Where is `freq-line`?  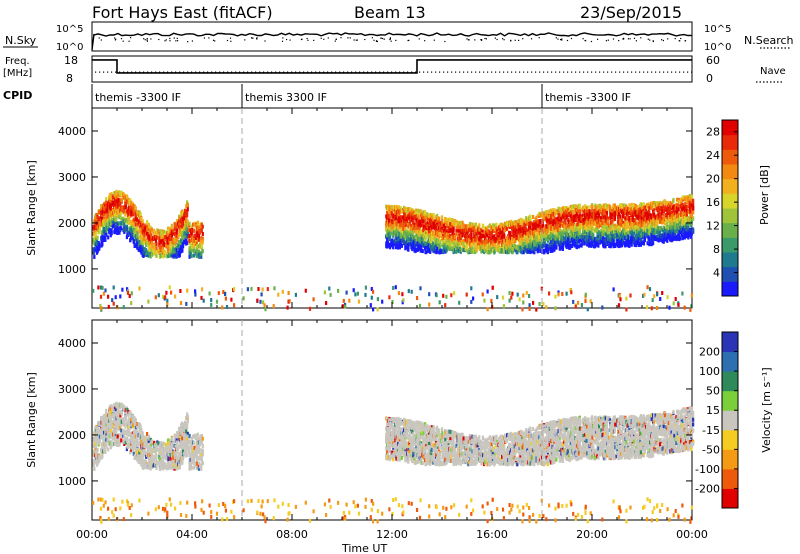 freq-line is located at coordinates (392, 66).